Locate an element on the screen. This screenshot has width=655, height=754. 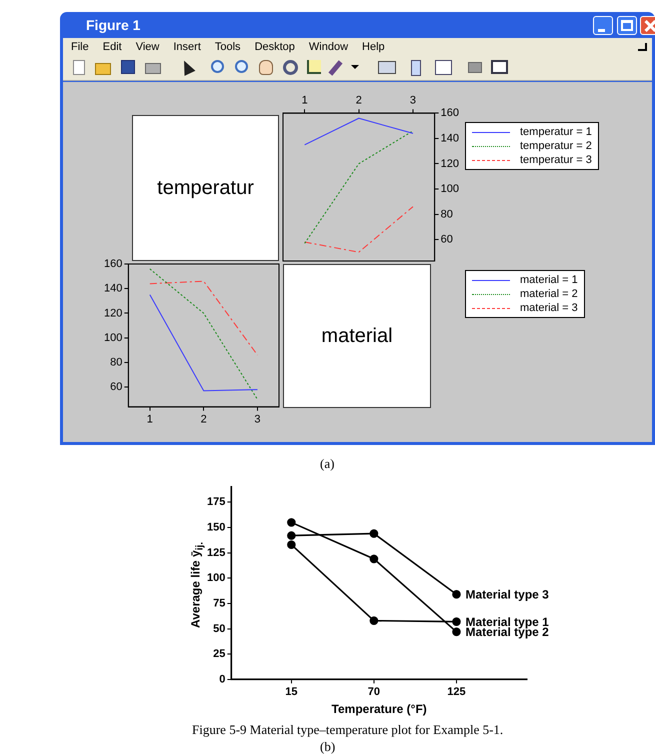
caption: Figure 5-9 Material type–temperature plot for Example 5-1. is located at coordinates (348, 730).